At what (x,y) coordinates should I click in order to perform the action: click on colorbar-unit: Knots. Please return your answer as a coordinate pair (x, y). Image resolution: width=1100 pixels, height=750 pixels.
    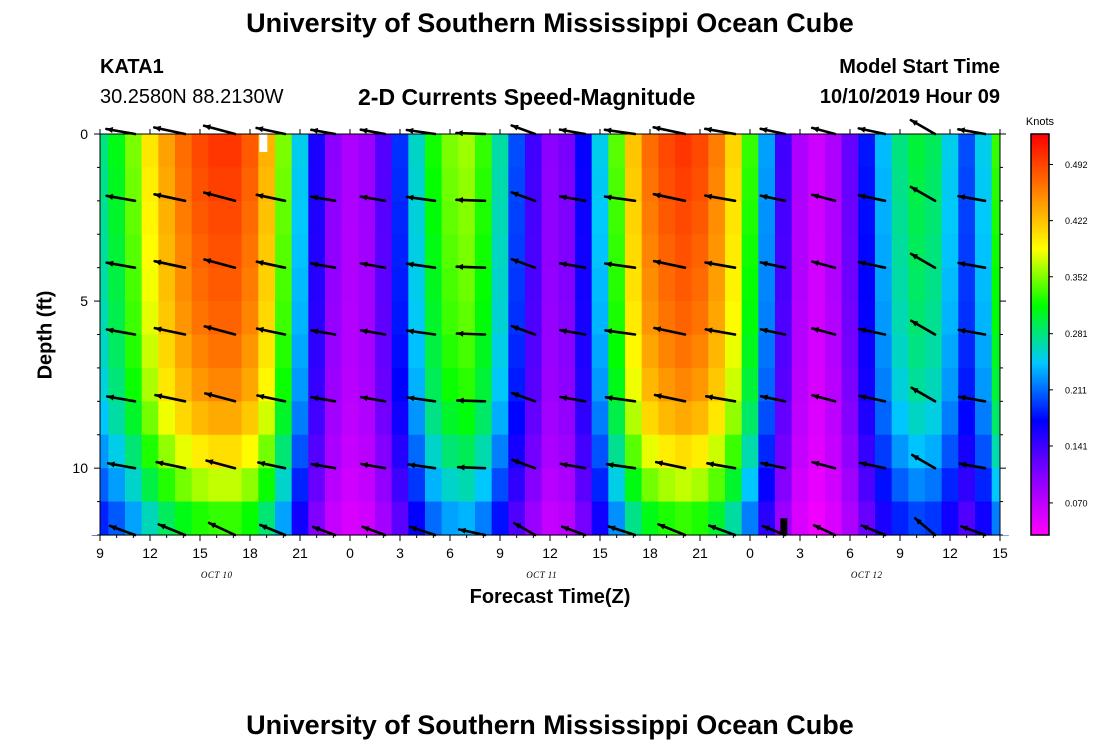
    Looking at the image, I should click on (1040, 122).